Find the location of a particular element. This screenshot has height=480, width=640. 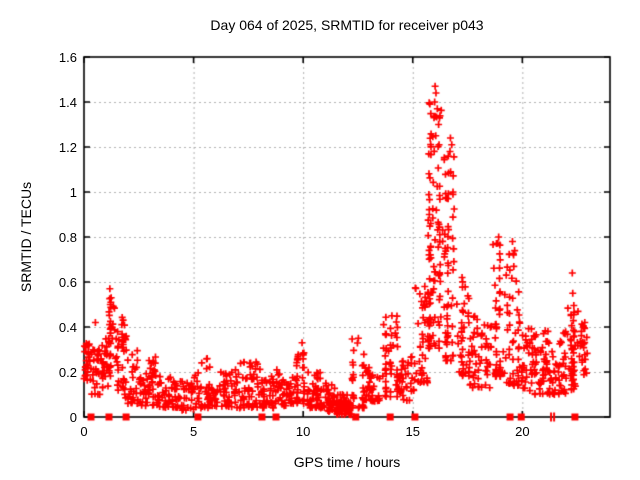

x-tick-label: 10 is located at coordinates (303, 431).